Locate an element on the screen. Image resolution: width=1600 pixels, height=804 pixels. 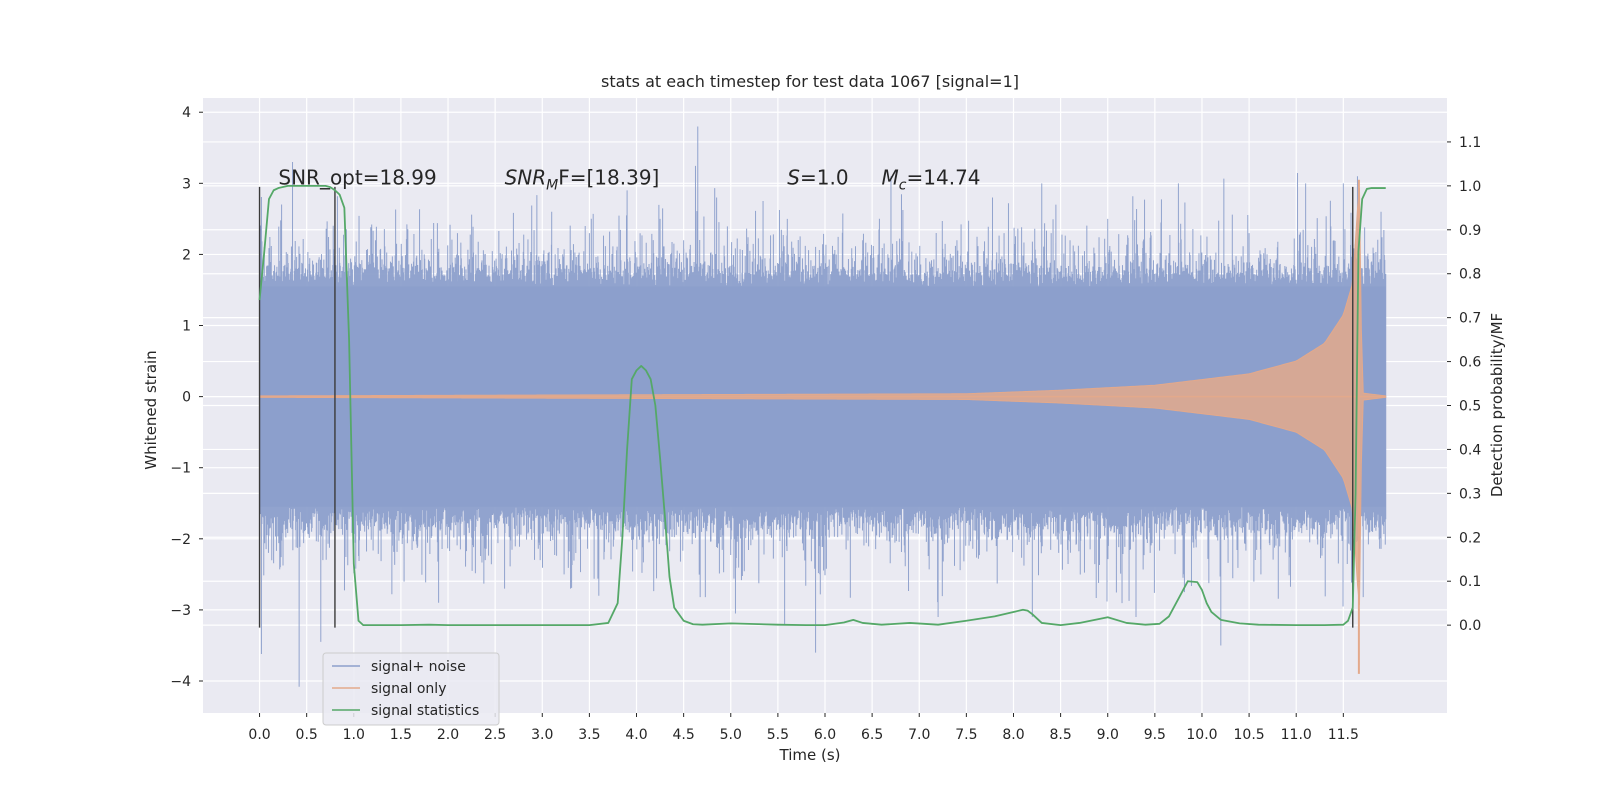
legend-box is located at coordinates (411, 689).